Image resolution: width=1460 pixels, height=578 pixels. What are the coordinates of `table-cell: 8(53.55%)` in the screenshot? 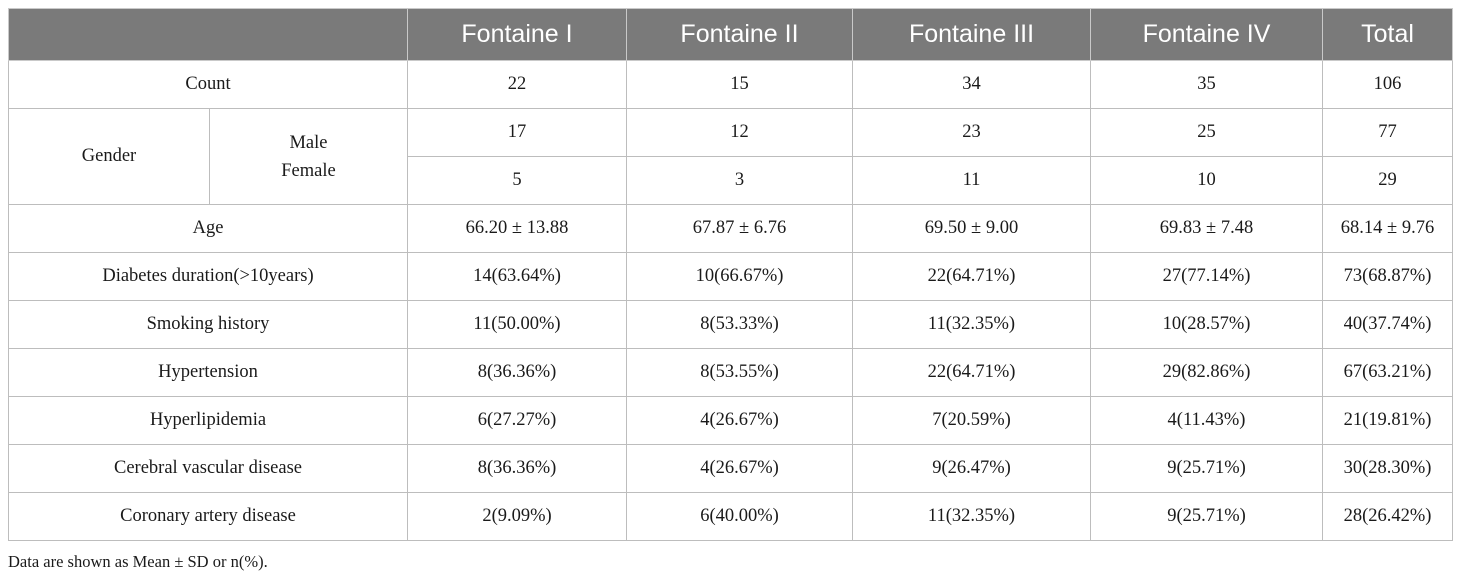 It's located at (739, 372).